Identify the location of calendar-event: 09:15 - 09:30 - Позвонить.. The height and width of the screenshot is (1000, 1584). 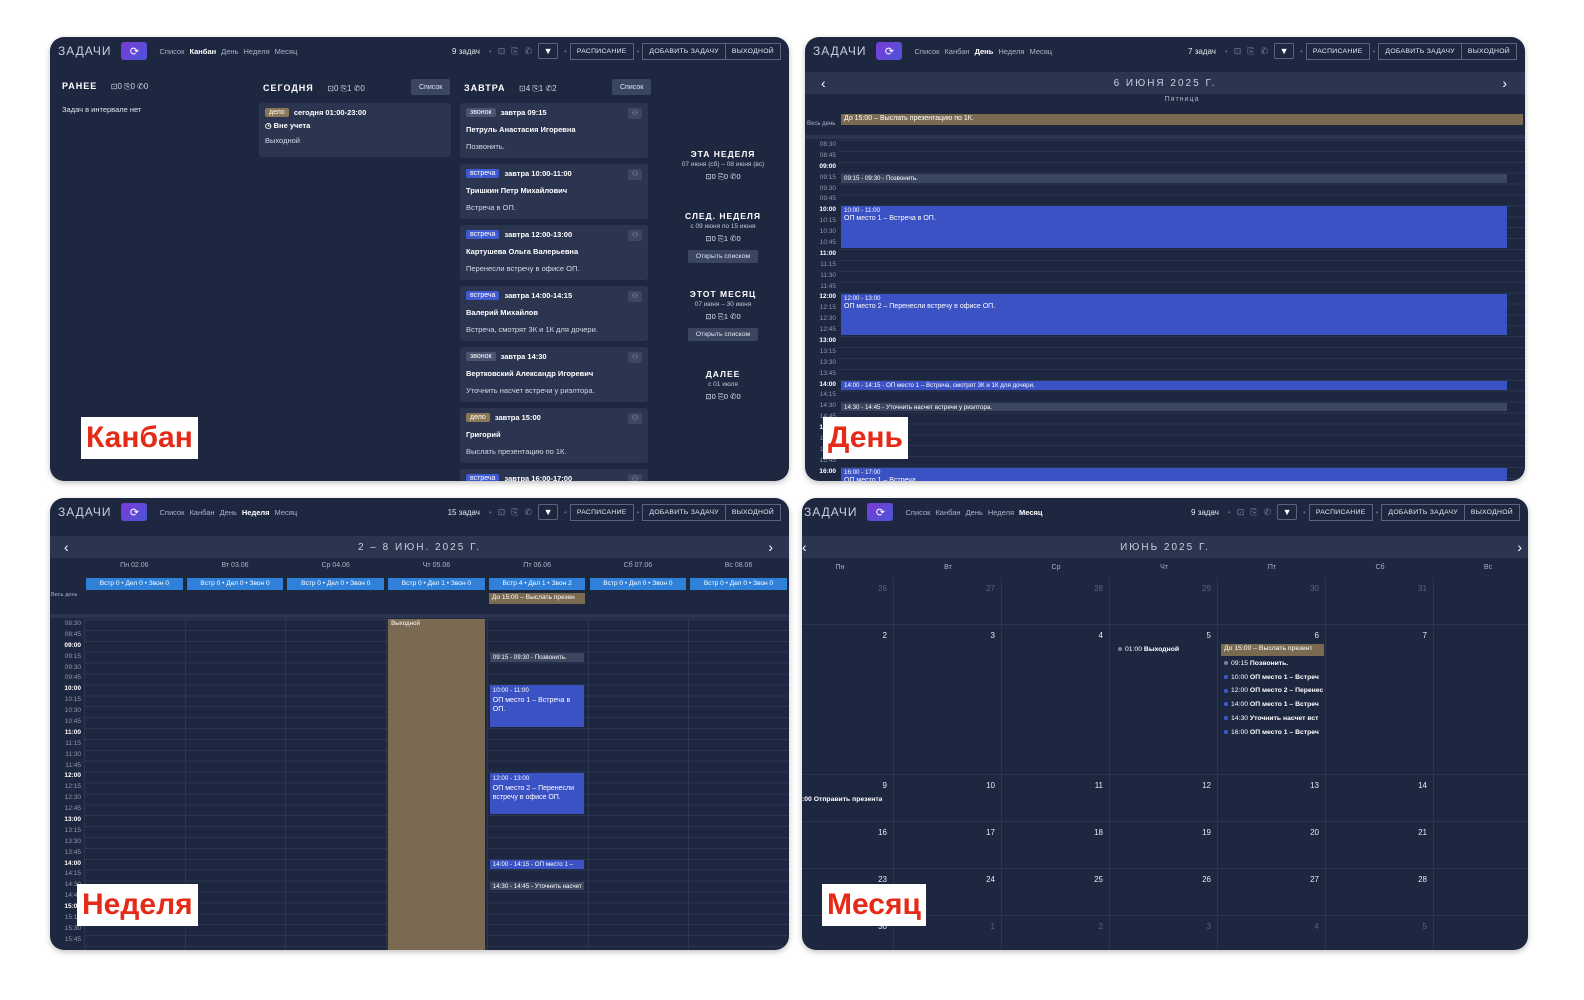
(537, 657).